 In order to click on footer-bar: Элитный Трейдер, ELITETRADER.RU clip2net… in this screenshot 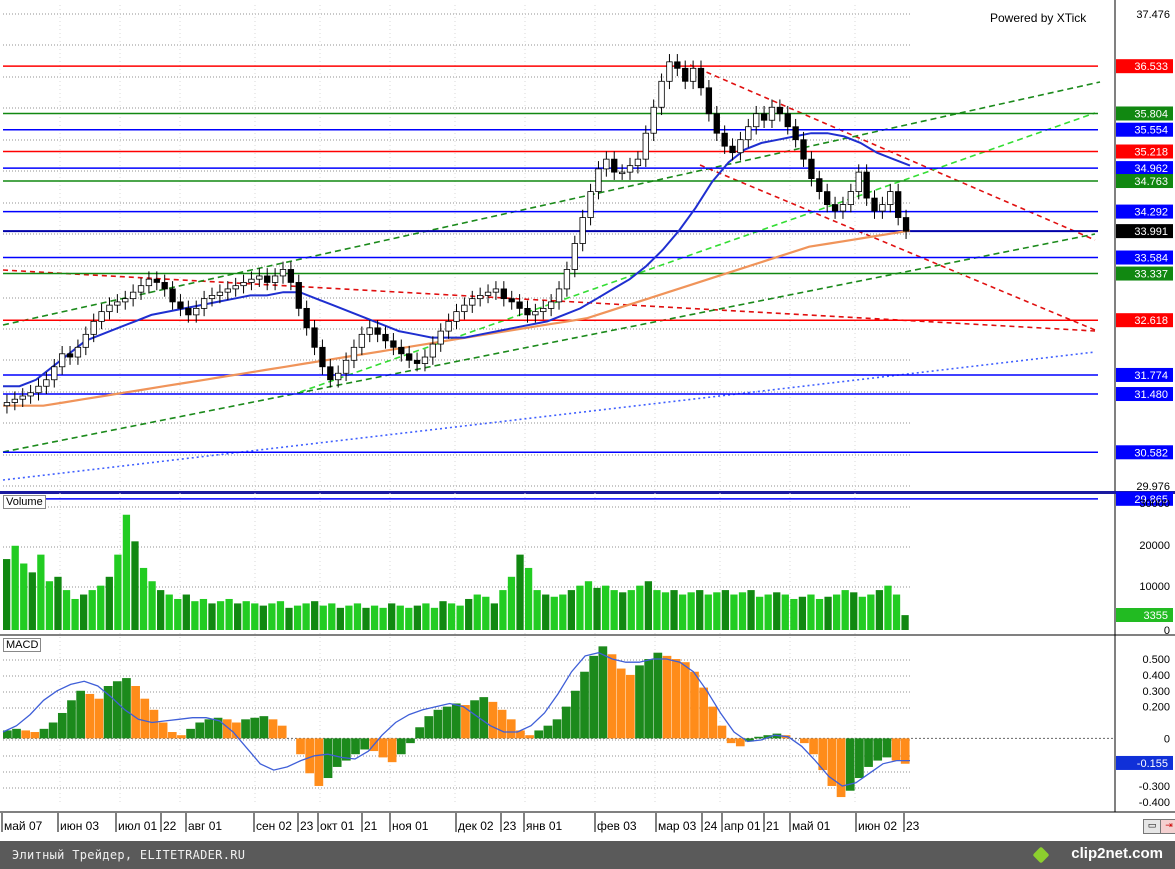, I will do `click(587, 855)`.